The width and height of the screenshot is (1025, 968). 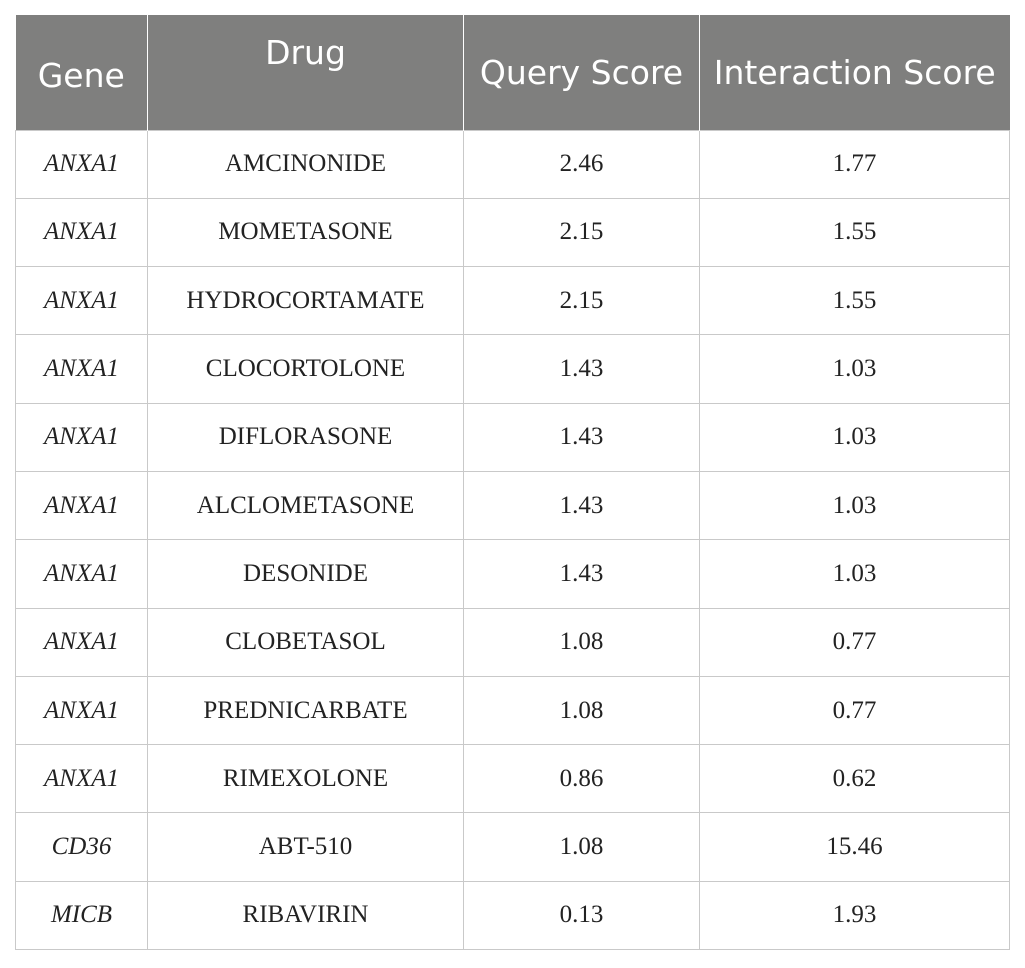 I want to click on cell-query-score: 2.46, so click(x=581, y=164).